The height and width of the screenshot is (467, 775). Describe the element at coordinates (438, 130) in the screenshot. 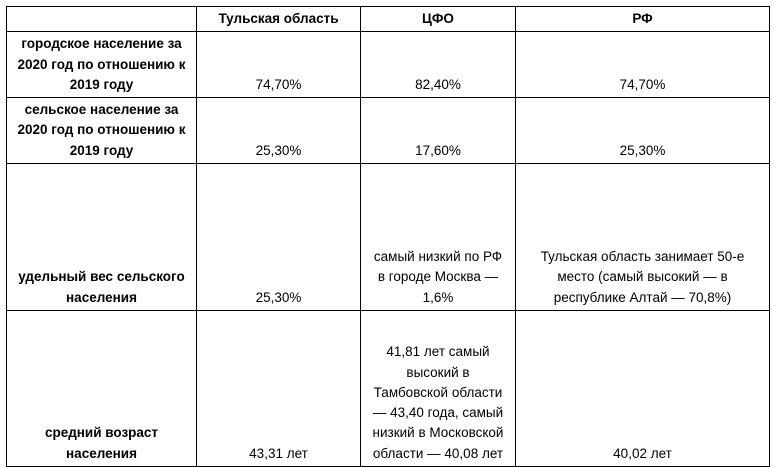

I see `cell-rural-cfo: 17,60%` at that location.